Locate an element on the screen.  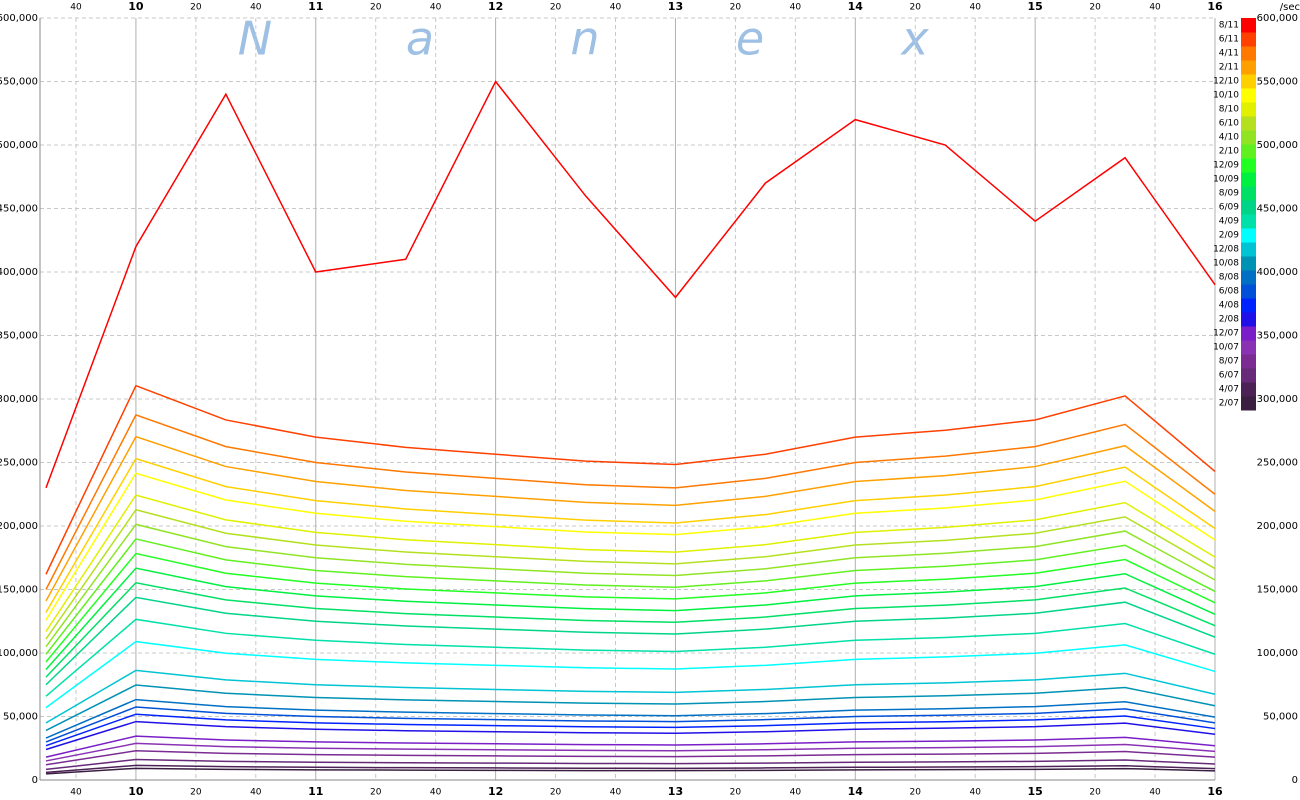
y-tick-label: 100,000 is located at coordinates (19, 653).